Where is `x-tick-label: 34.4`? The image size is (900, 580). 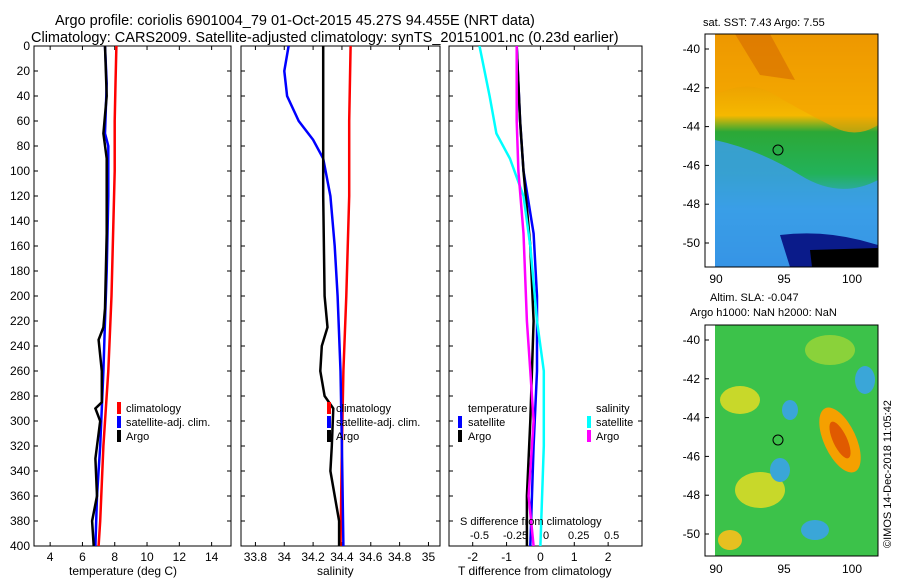 x-tick-label: 34.4 is located at coordinates (342, 557).